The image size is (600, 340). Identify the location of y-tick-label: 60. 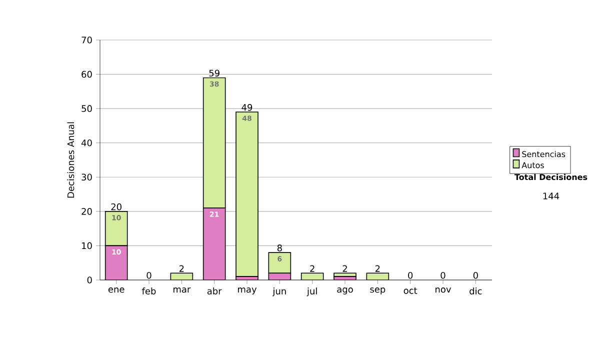
(87, 74).